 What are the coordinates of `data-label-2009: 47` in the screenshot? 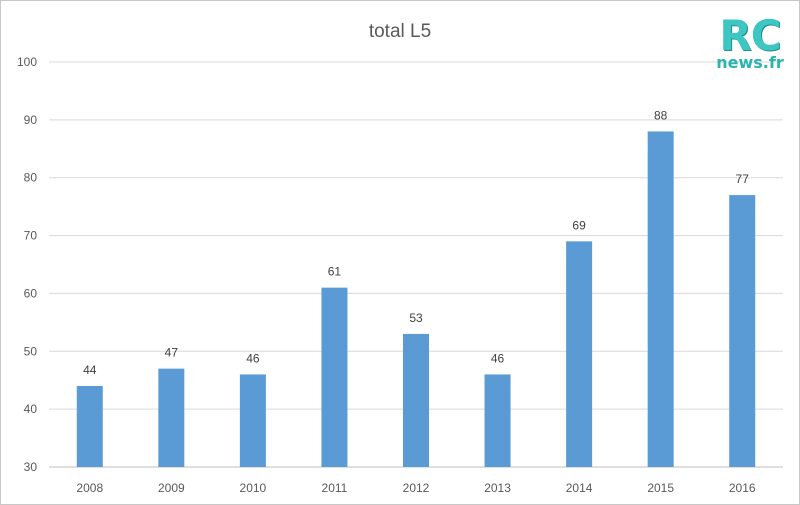 It's located at (172, 353).